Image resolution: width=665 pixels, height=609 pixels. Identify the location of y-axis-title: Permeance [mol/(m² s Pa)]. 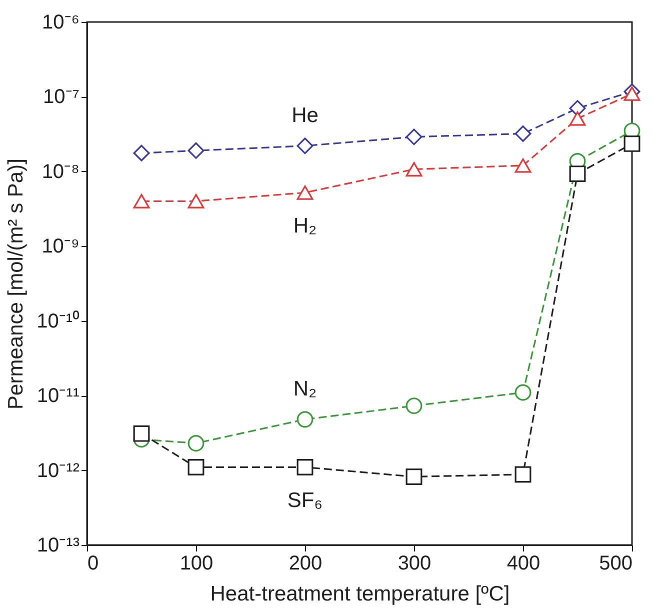
(16, 284).